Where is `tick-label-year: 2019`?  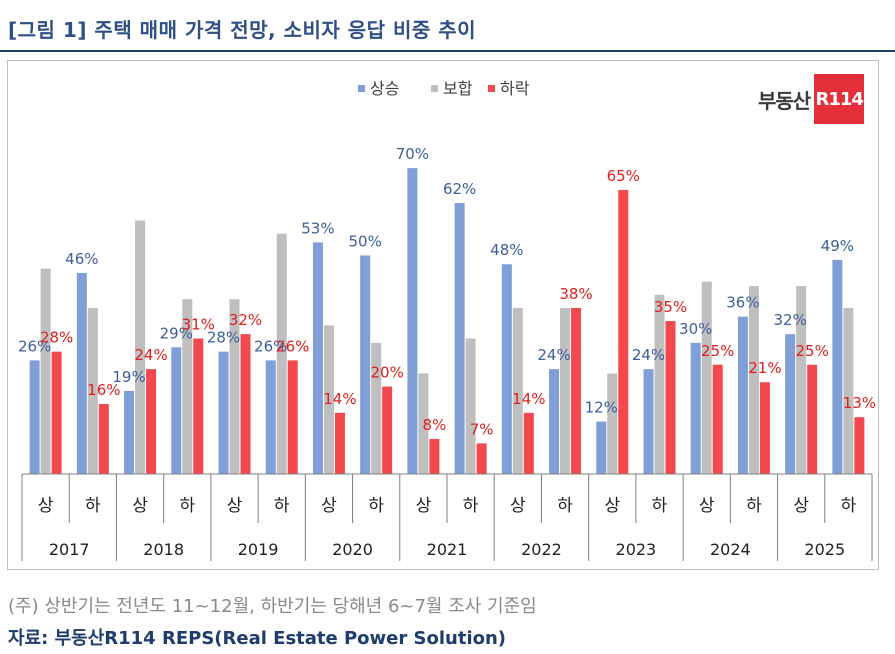
tick-label-year: 2019 is located at coordinates (258, 549).